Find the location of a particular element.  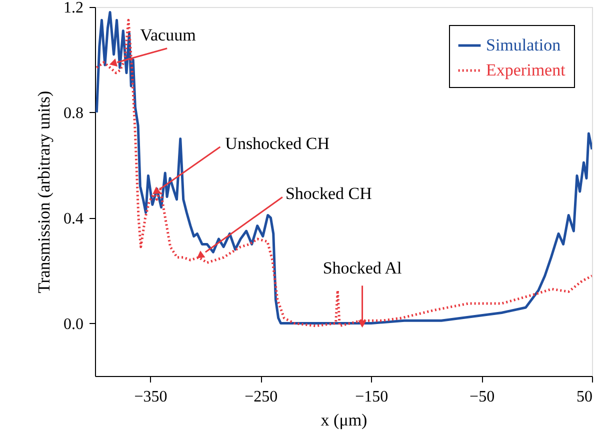

x-tick-label: −250 is located at coordinates (261, 397).